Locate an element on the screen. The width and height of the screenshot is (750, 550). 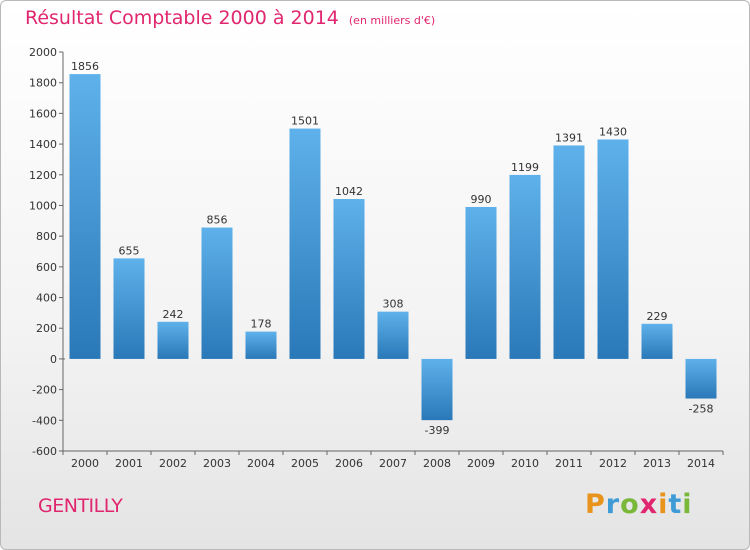
logo-letter: o is located at coordinates (630, 504).